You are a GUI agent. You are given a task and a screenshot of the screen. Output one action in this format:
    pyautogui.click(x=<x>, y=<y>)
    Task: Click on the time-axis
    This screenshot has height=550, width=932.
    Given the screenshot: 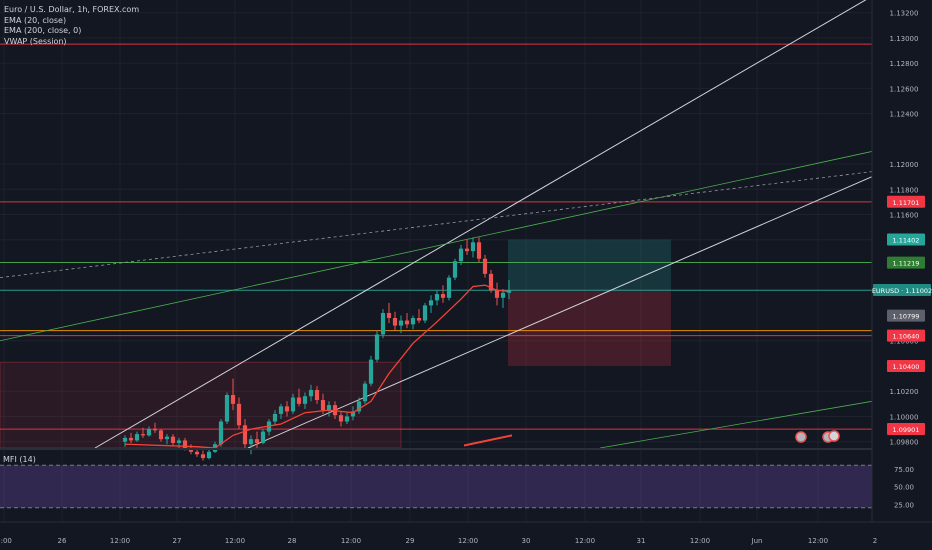 What is the action you would take?
    pyautogui.click(x=466, y=536)
    